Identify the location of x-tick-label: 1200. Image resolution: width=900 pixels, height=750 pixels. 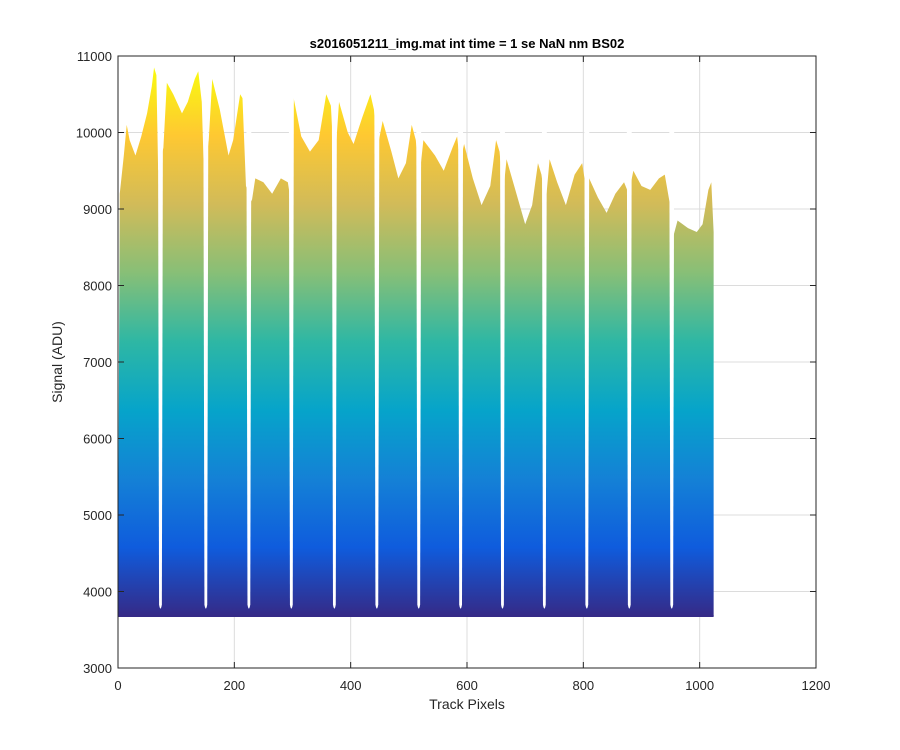
(816, 685).